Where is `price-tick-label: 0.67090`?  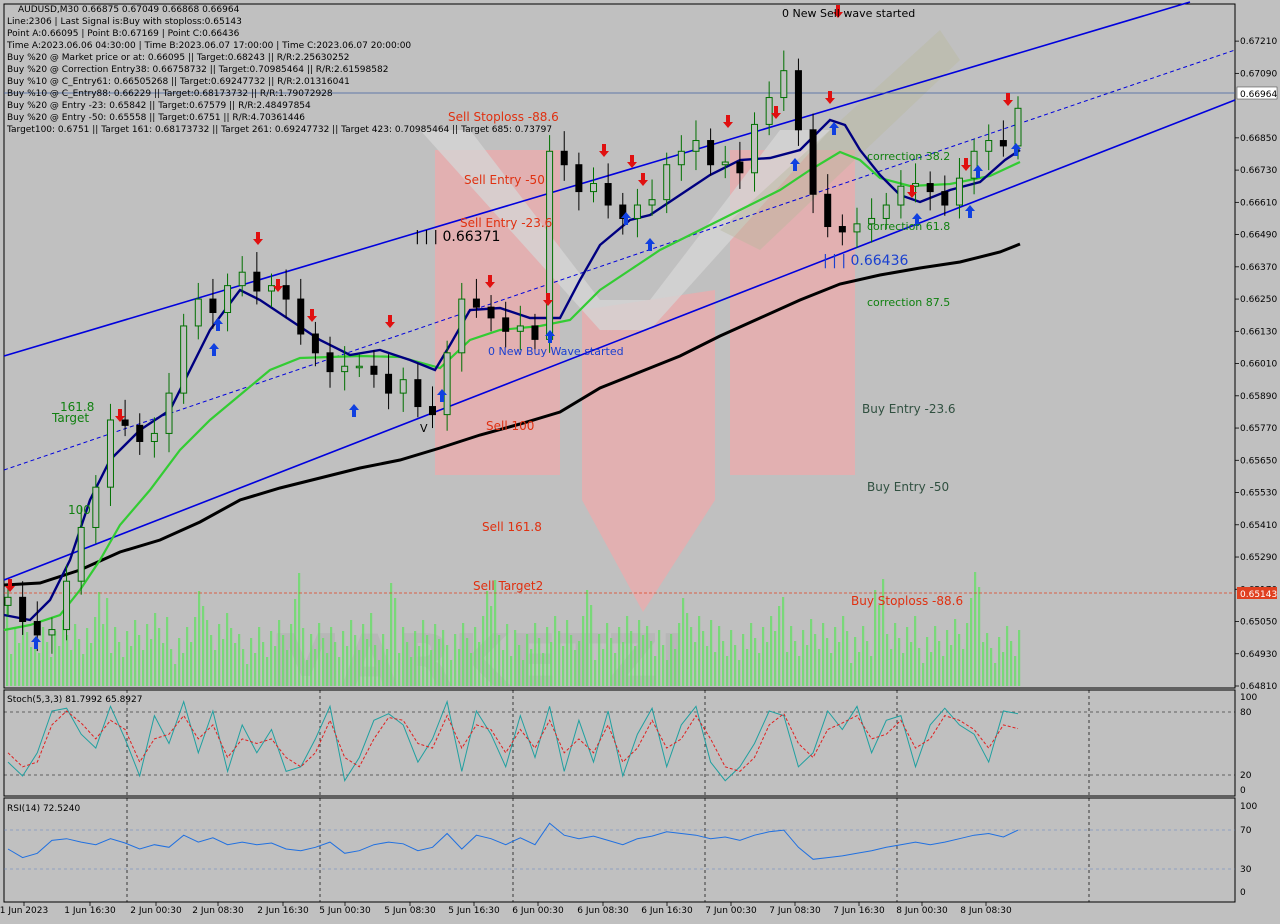
price-tick-label: 0.67090 is located at coordinates (1258, 74).